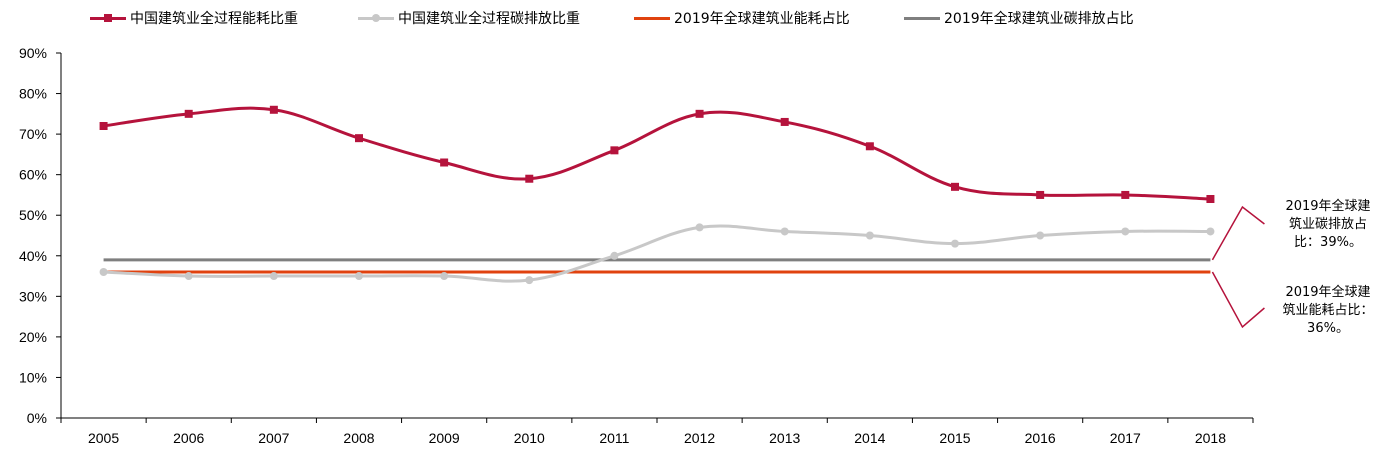 This screenshot has width=1389, height=459. What do you see at coordinates (1328, 224) in the screenshot?
I see `callout-global-carbon: 2019年全球建 筑业碳排放占 比：39%。` at bounding box center [1328, 224].